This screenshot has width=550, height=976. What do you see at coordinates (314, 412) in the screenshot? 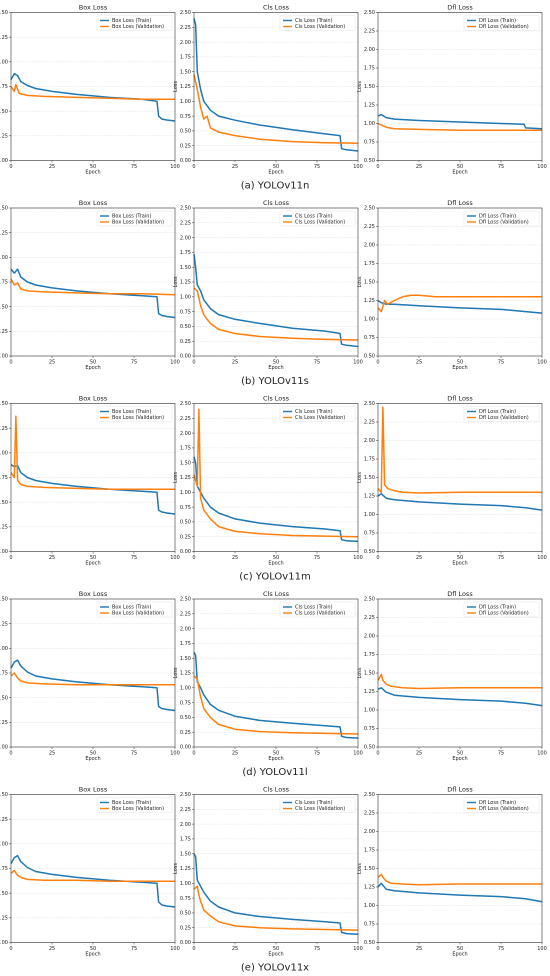
I see `legend-entry: Cls Loss (Train)` at bounding box center [314, 412].